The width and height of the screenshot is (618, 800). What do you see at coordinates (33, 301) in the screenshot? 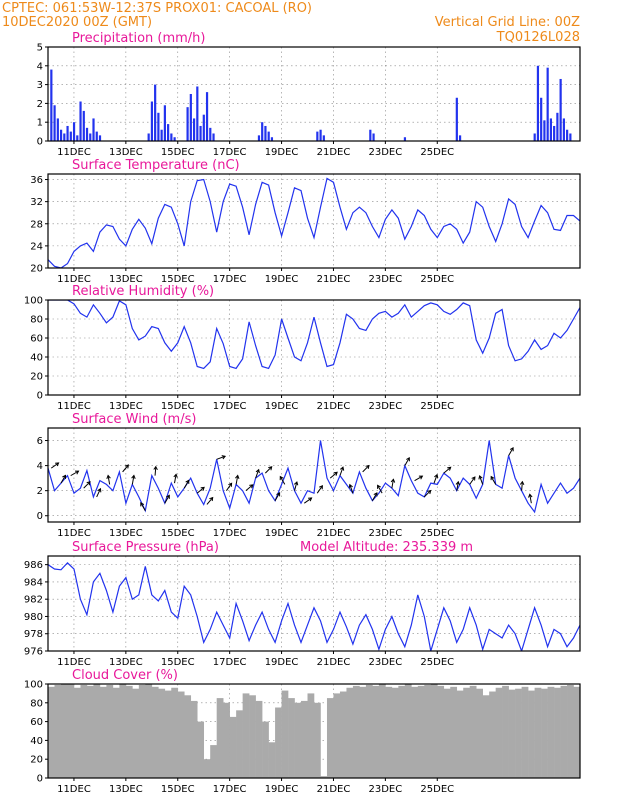
I see `y-tick-label: 100` at bounding box center [33, 301].